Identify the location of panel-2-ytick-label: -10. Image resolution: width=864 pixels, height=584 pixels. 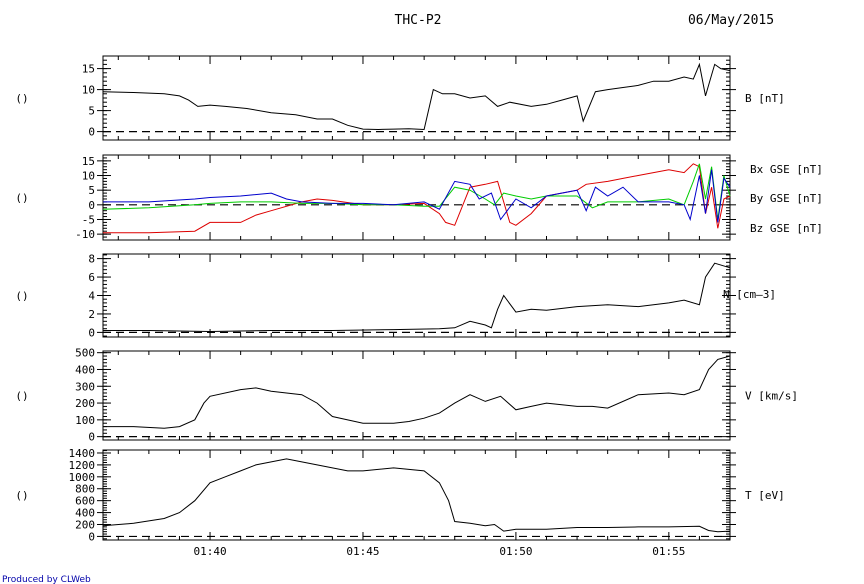
(85, 234).